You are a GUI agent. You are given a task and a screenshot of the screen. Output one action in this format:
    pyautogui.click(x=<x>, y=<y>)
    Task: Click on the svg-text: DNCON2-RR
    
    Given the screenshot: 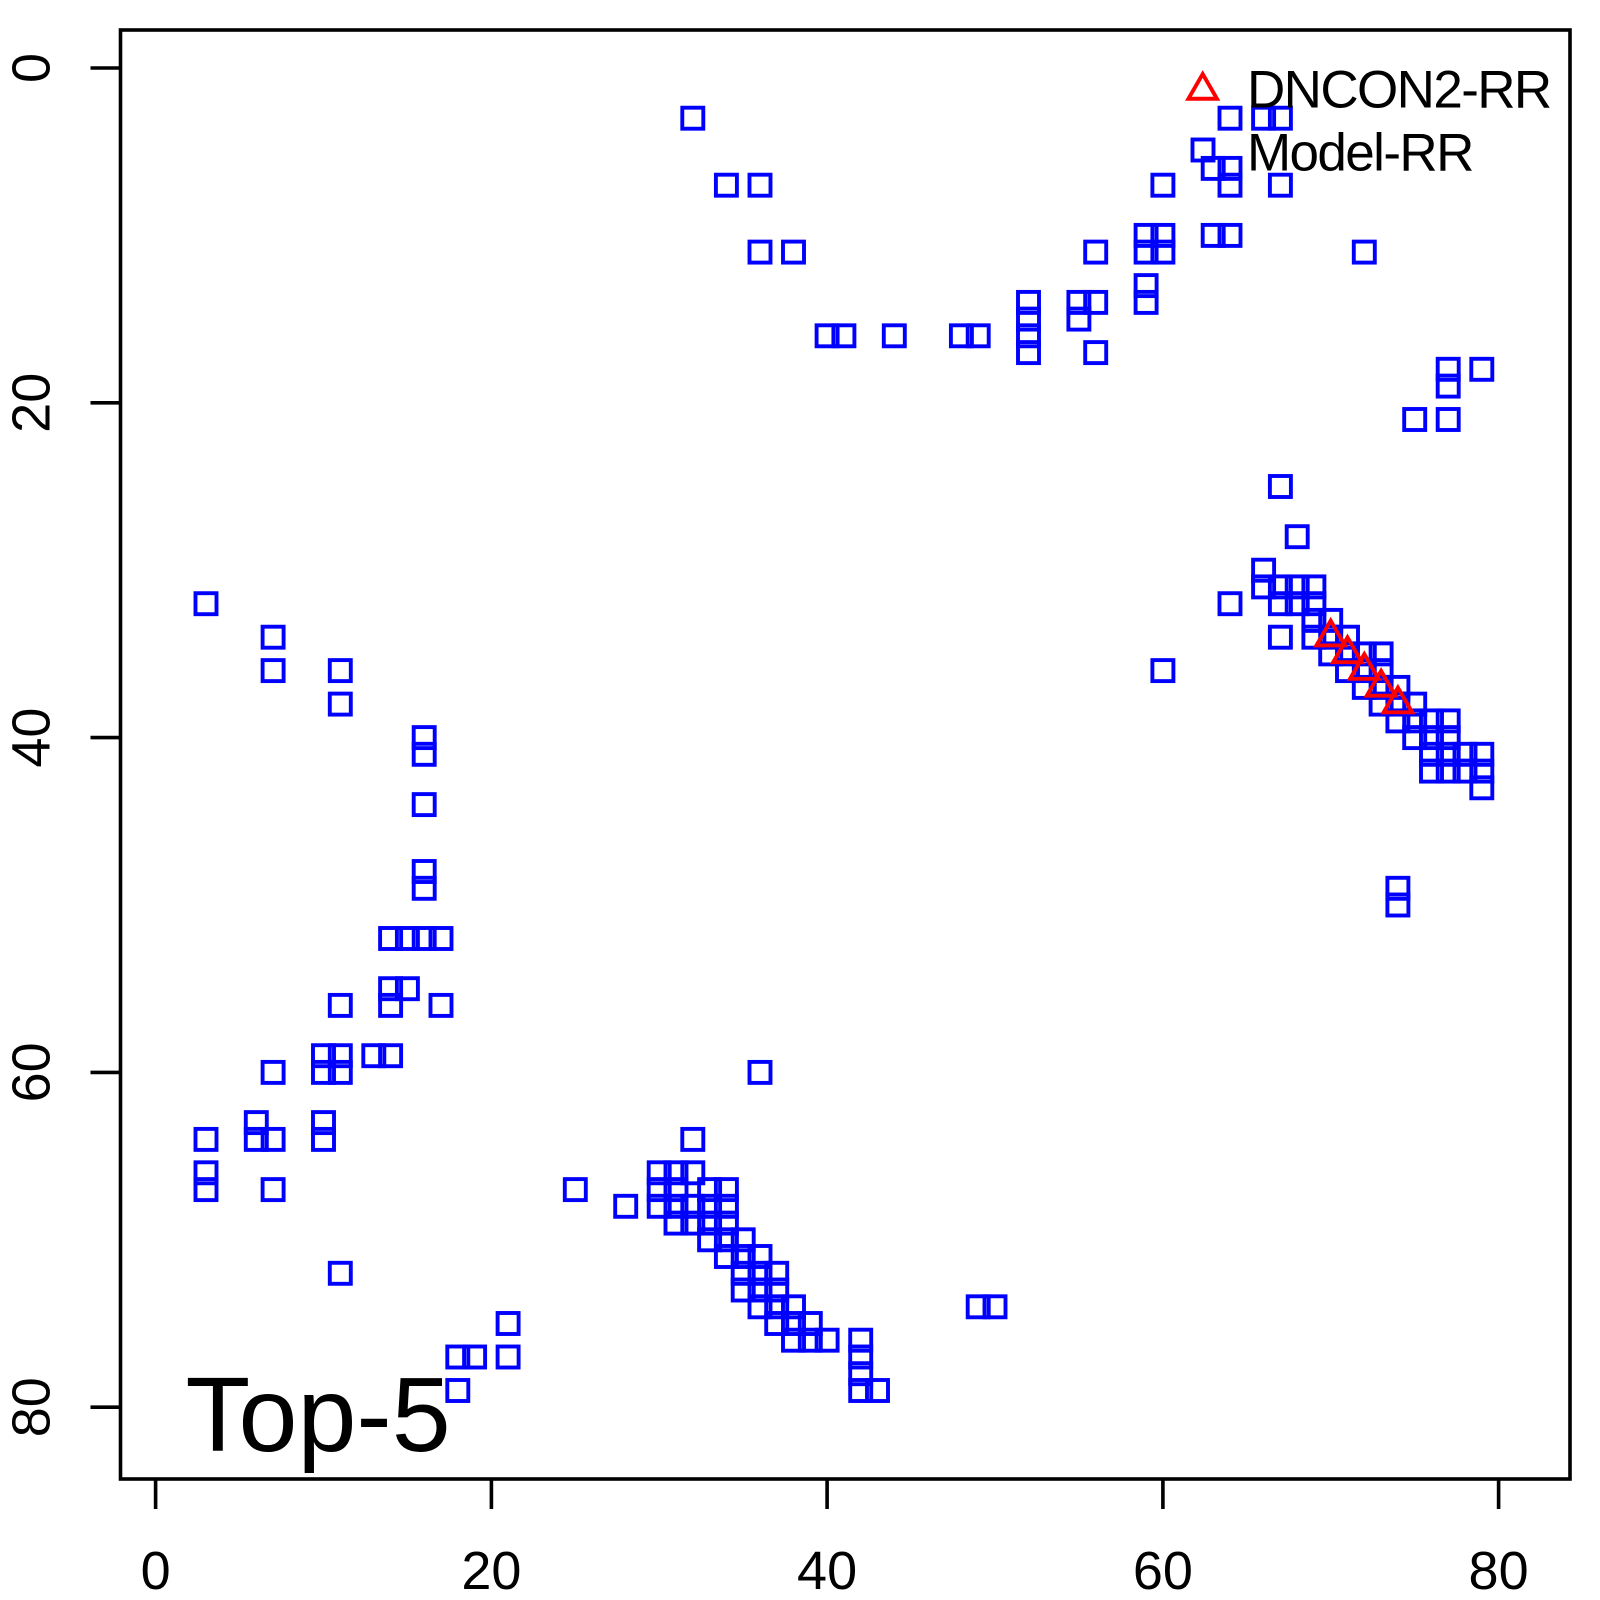 What is the action you would take?
    pyautogui.click(x=1399, y=90)
    